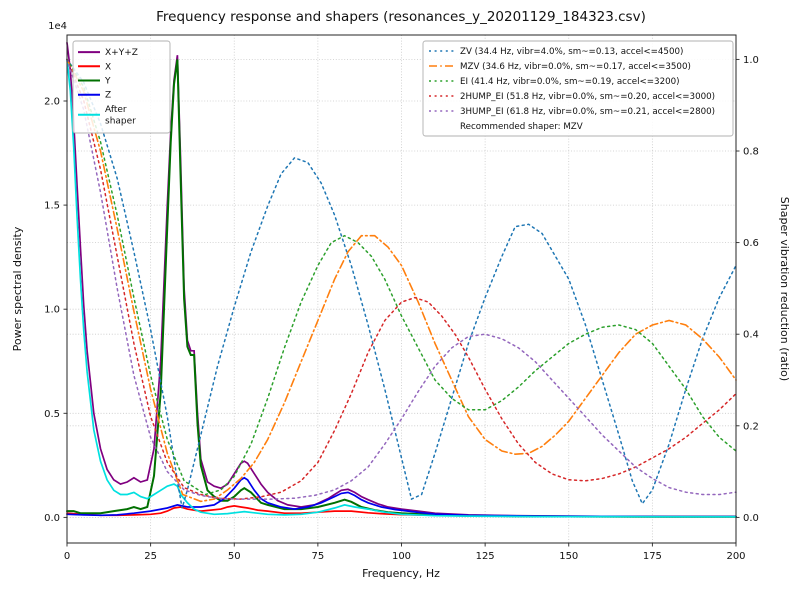 The width and height of the screenshot is (800, 600). Describe the element at coordinates (751, 243) in the screenshot. I see `y-right-tick-label: 0.6` at that location.